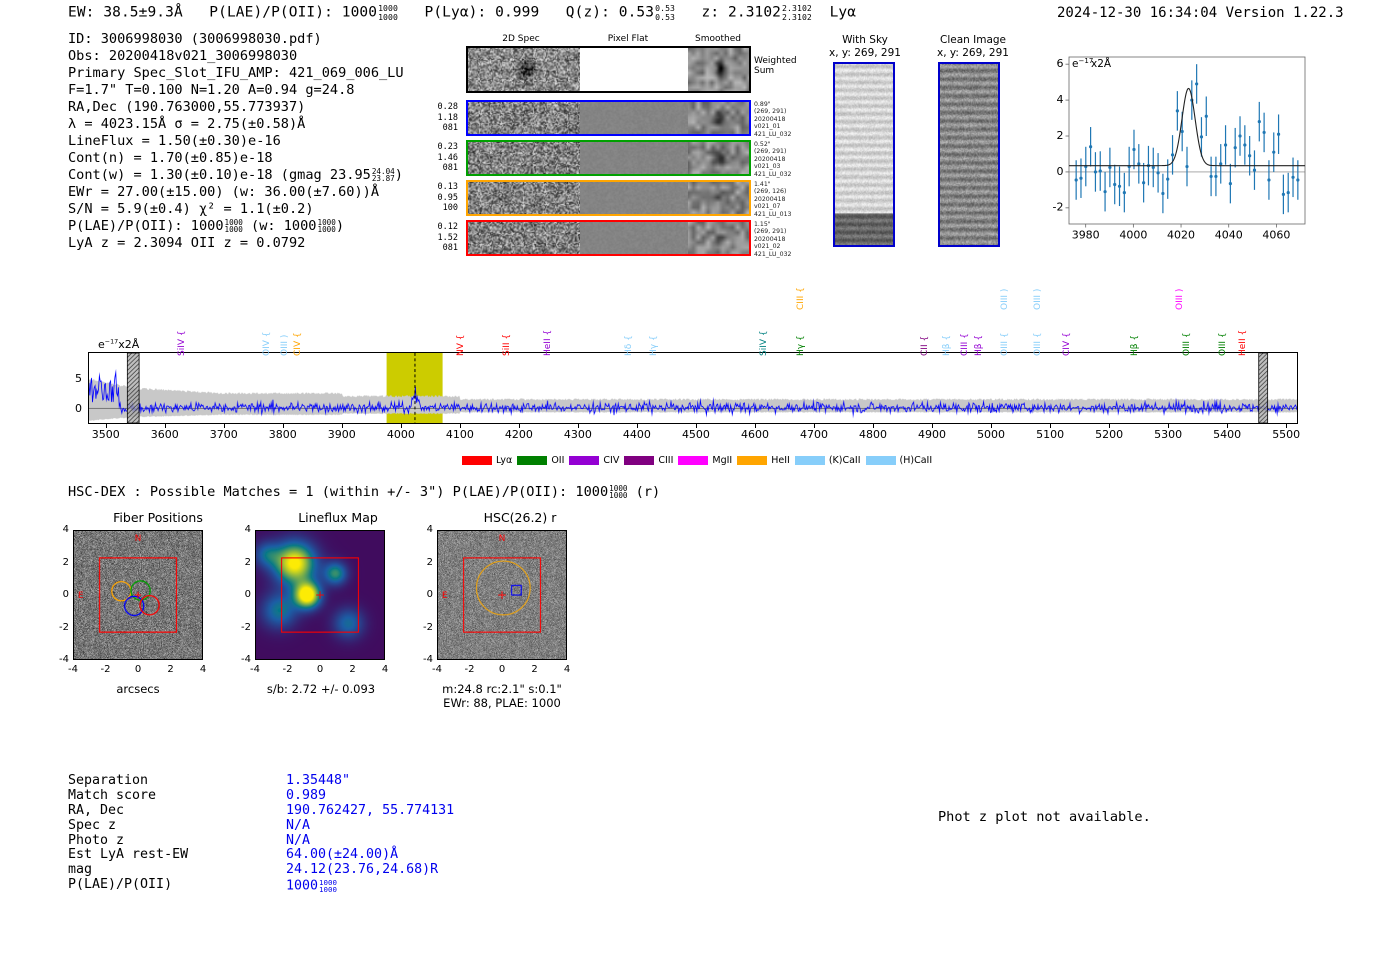 The width and height of the screenshot is (1400, 953). I want to click on cutout-y-tick: -4, so click(246, 659).